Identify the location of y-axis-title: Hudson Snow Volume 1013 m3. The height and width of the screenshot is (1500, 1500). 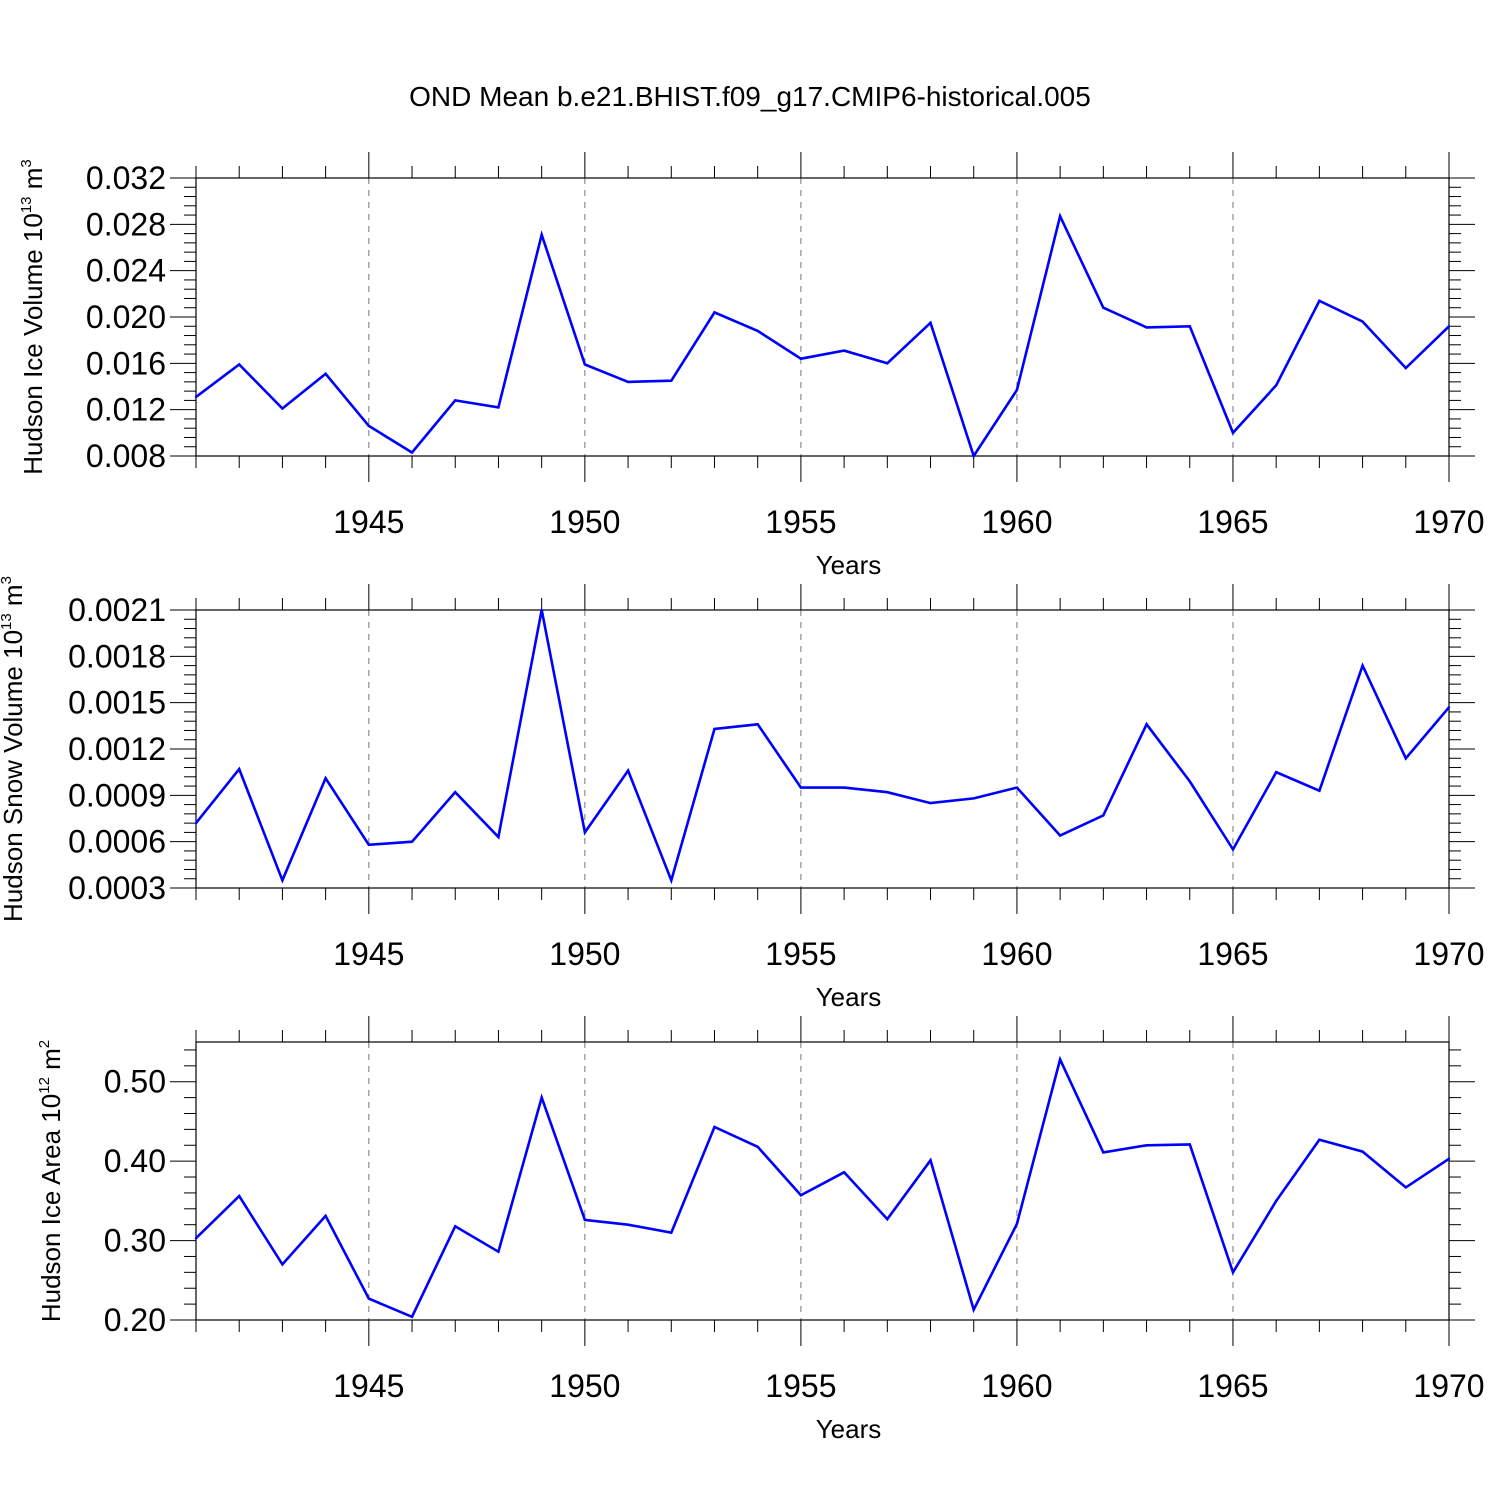
(14, 749).